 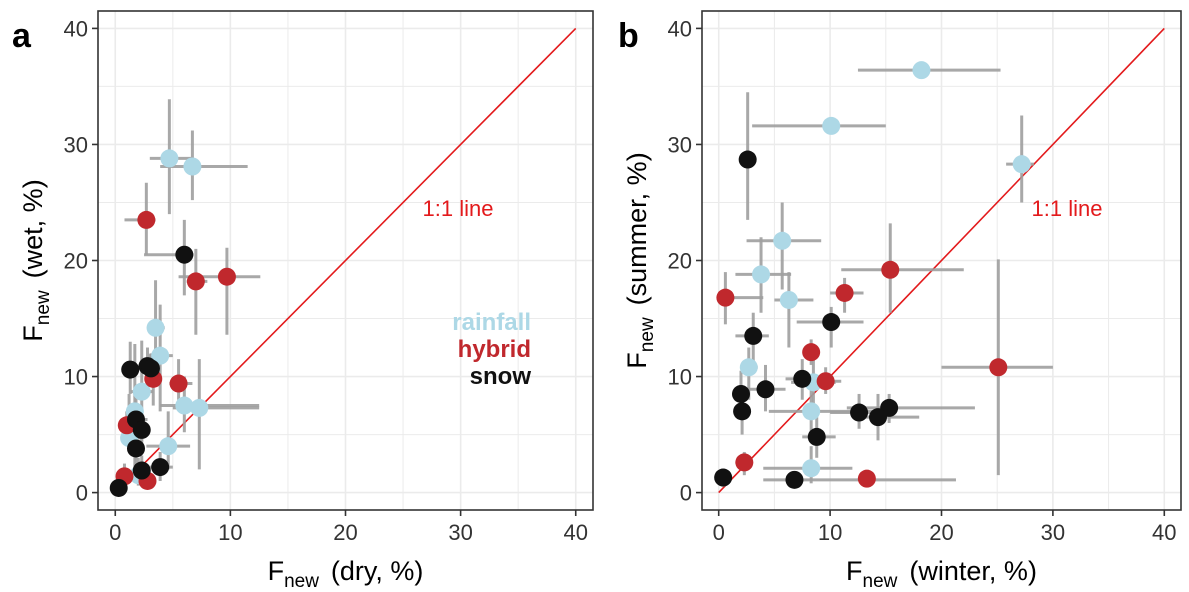 I want to click on x-axis-title: Fnew (winter, %), so click(x=941, y=571).